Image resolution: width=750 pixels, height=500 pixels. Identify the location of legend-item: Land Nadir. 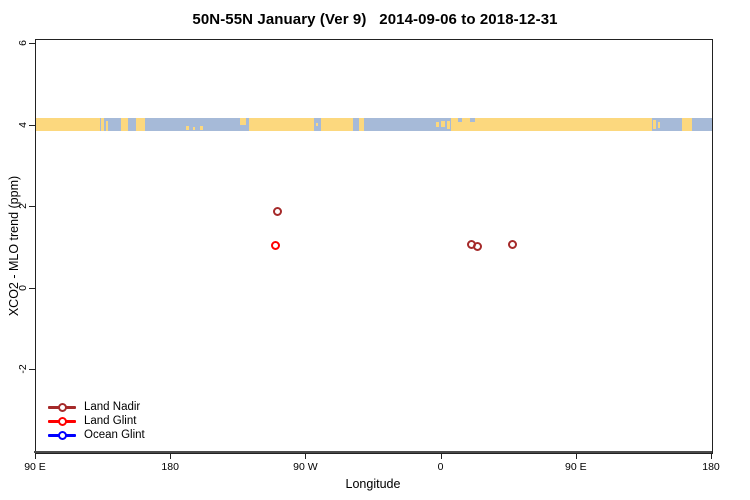
(96, 407).